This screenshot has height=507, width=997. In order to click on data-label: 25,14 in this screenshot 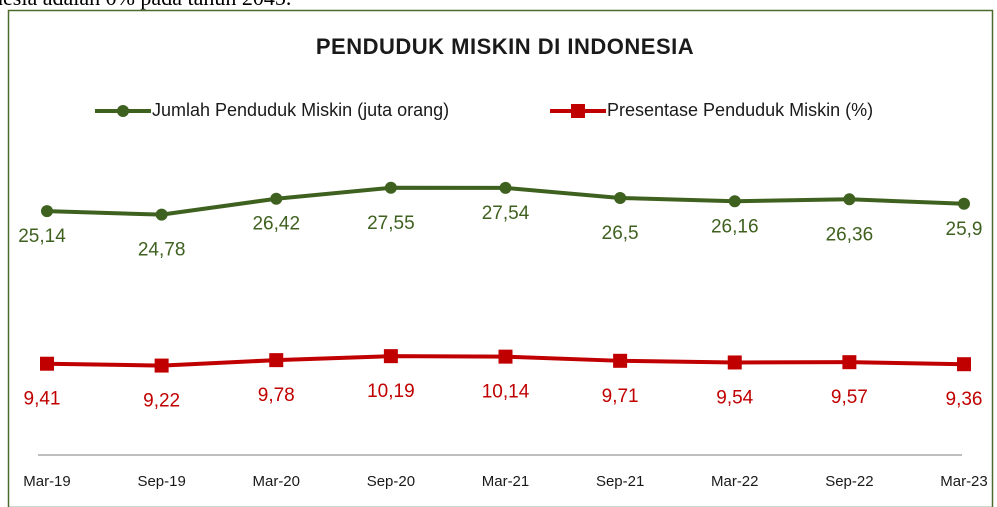, I will do `click(42, 236)`.